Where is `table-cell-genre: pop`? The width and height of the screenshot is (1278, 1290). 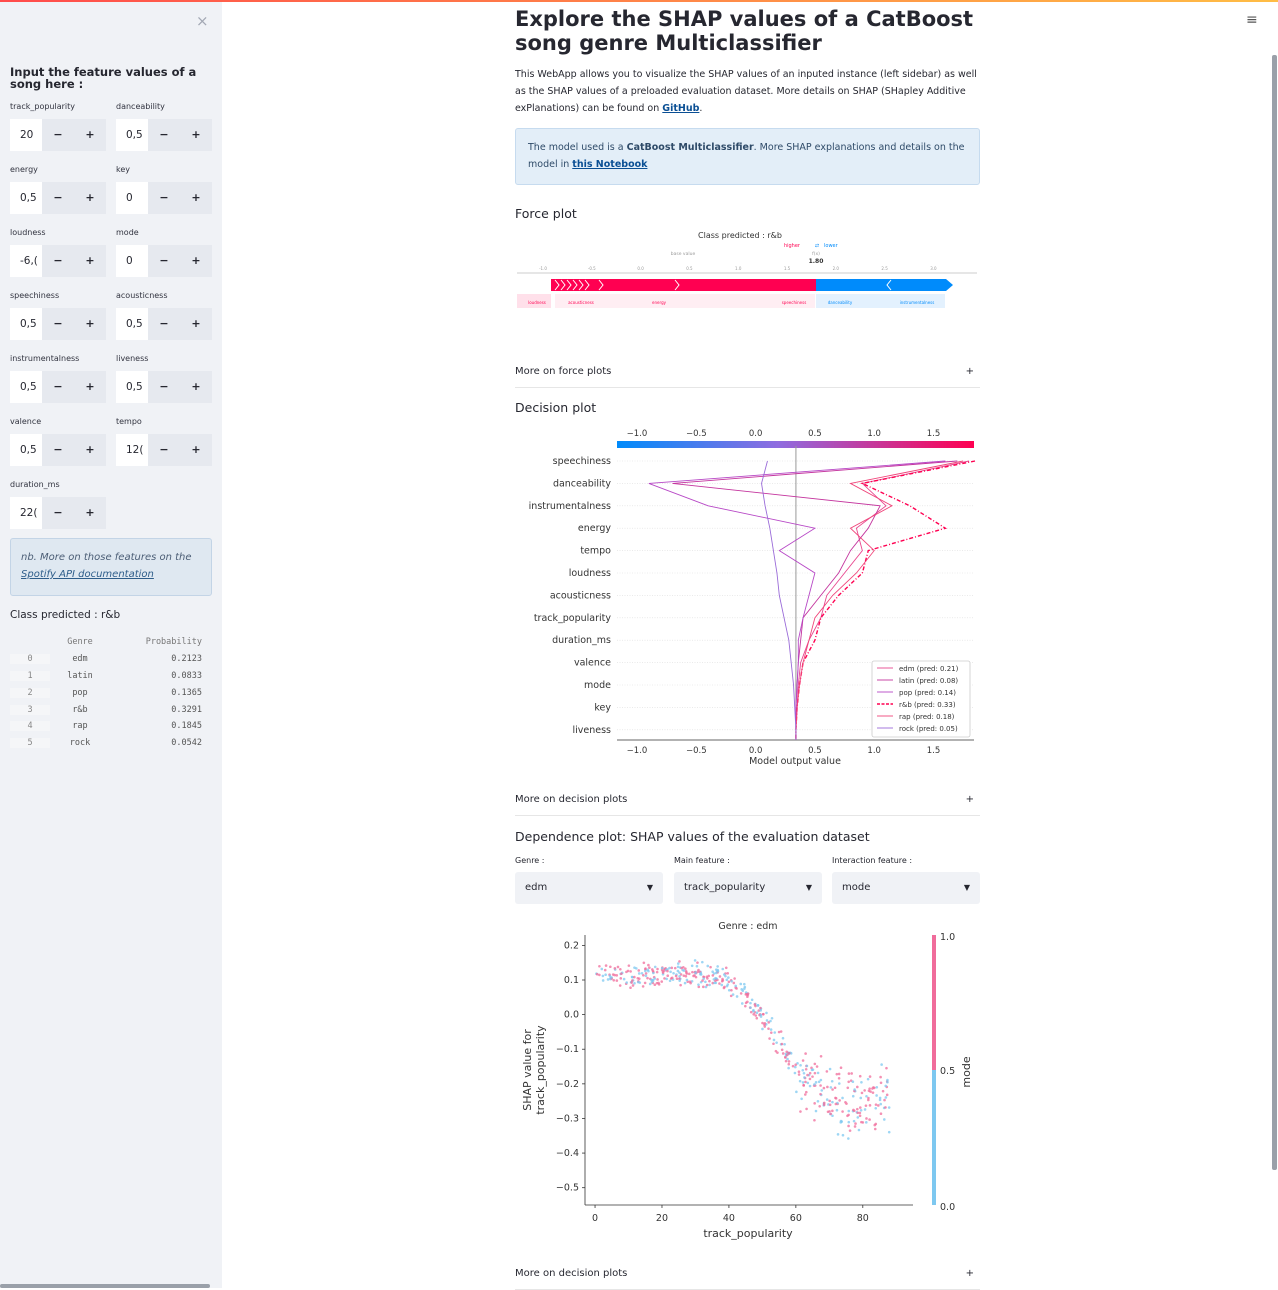
table-cell-genre: pop is located at coordinates (80, 692).